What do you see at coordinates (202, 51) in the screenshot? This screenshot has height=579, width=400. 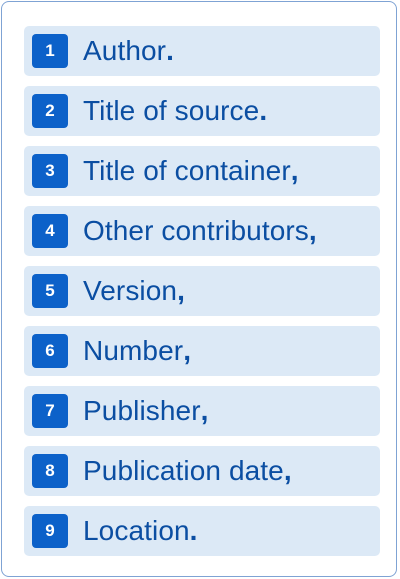 I see `list-item-author: 1 Author.` at bounding box center [202, 51].